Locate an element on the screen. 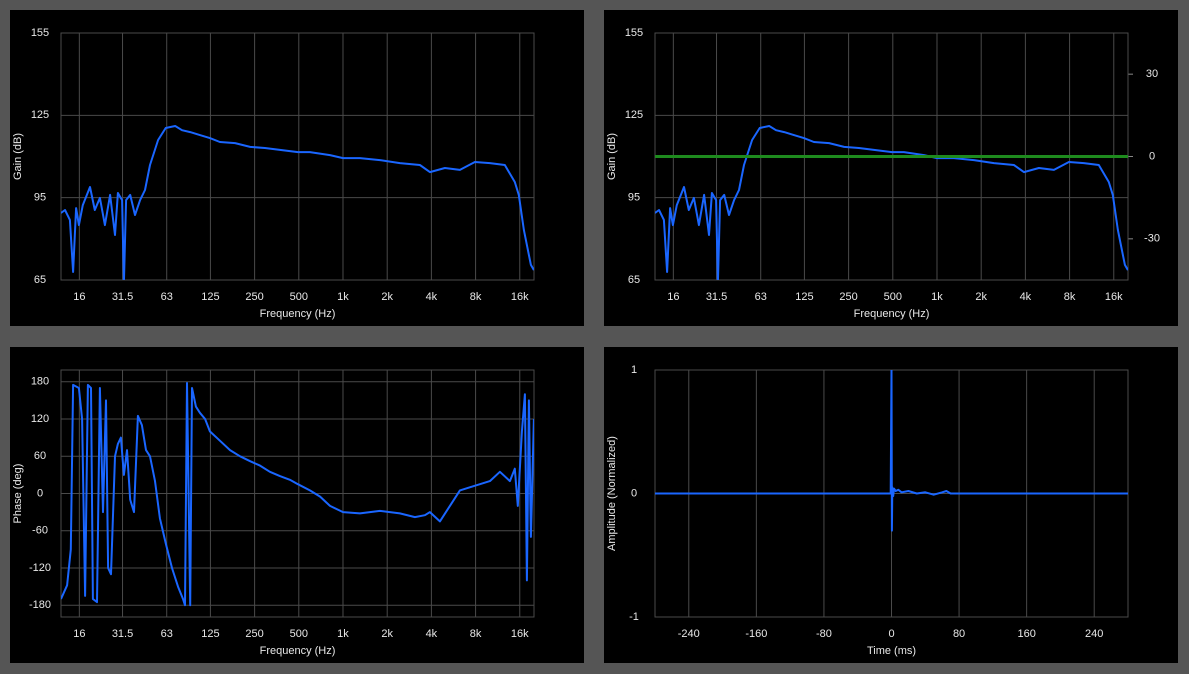 The height and width of the screenshot is (674, 1189). y-axis-label: Amplitude (Normalized) is located at coordinates (612, 493).